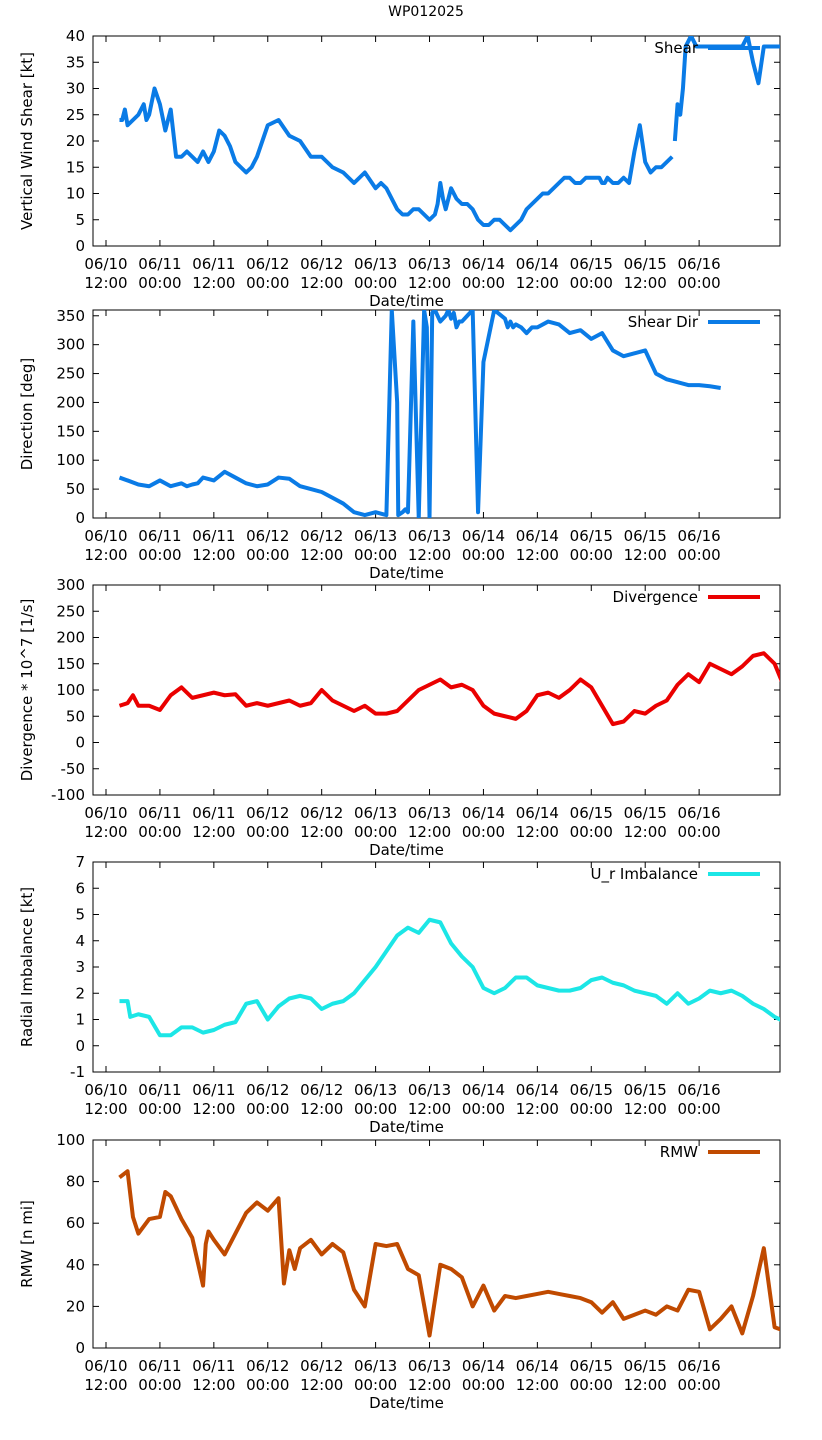 This screenshot has width=822, height=1440. I want to click on y-tick-label: 3, so click(80, 967).